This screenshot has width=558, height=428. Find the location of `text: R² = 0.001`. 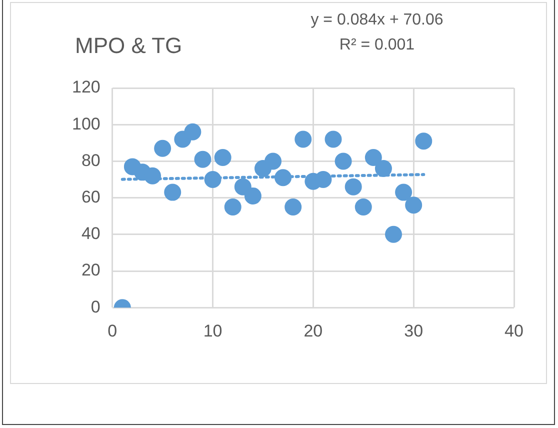

text: R² = 0.001 is located at coordinates (377, 45).